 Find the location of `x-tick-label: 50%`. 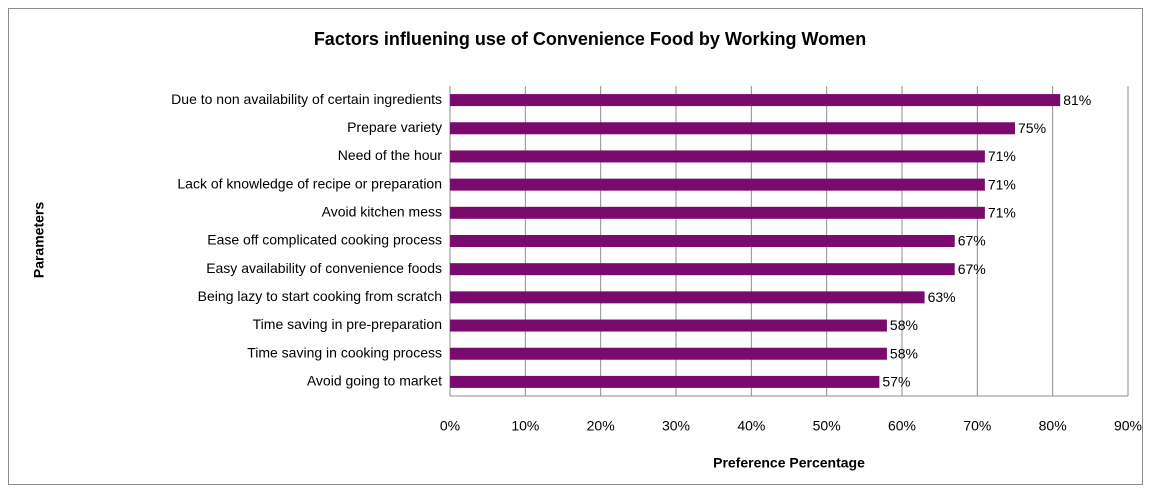

x-tick-label: 50% is located at coordinates (827, 426).